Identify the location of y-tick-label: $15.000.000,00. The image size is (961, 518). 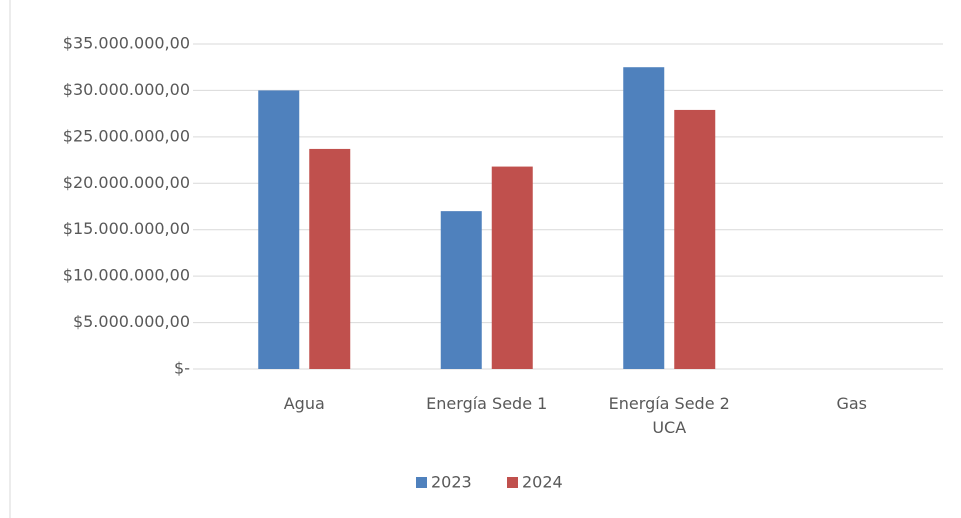
(126, 228).